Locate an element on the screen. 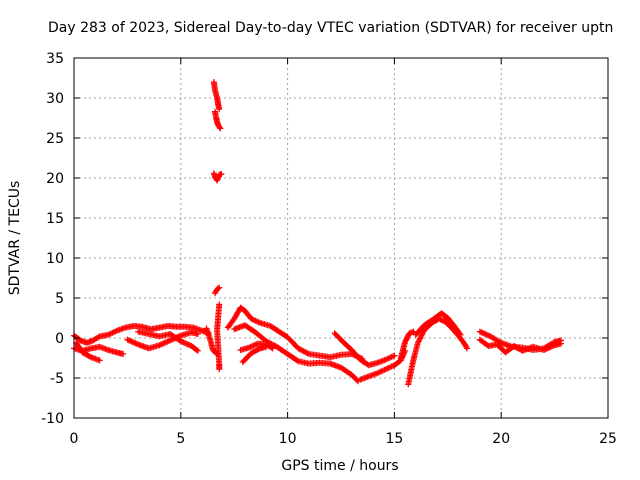 This screenshot has height=480, width=640. y-tick-label: 30 is located at coordinates (55, 99).